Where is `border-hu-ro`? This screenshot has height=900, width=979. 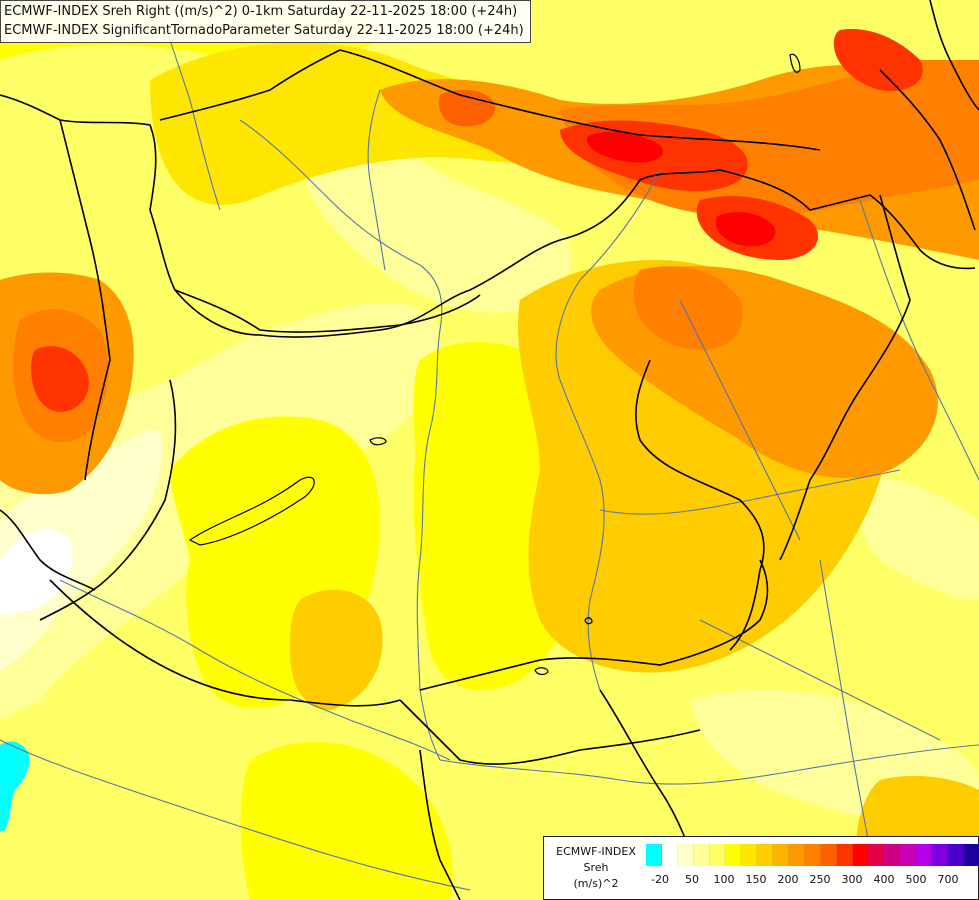 border-hu-ro is located at coordinates (700, 505).